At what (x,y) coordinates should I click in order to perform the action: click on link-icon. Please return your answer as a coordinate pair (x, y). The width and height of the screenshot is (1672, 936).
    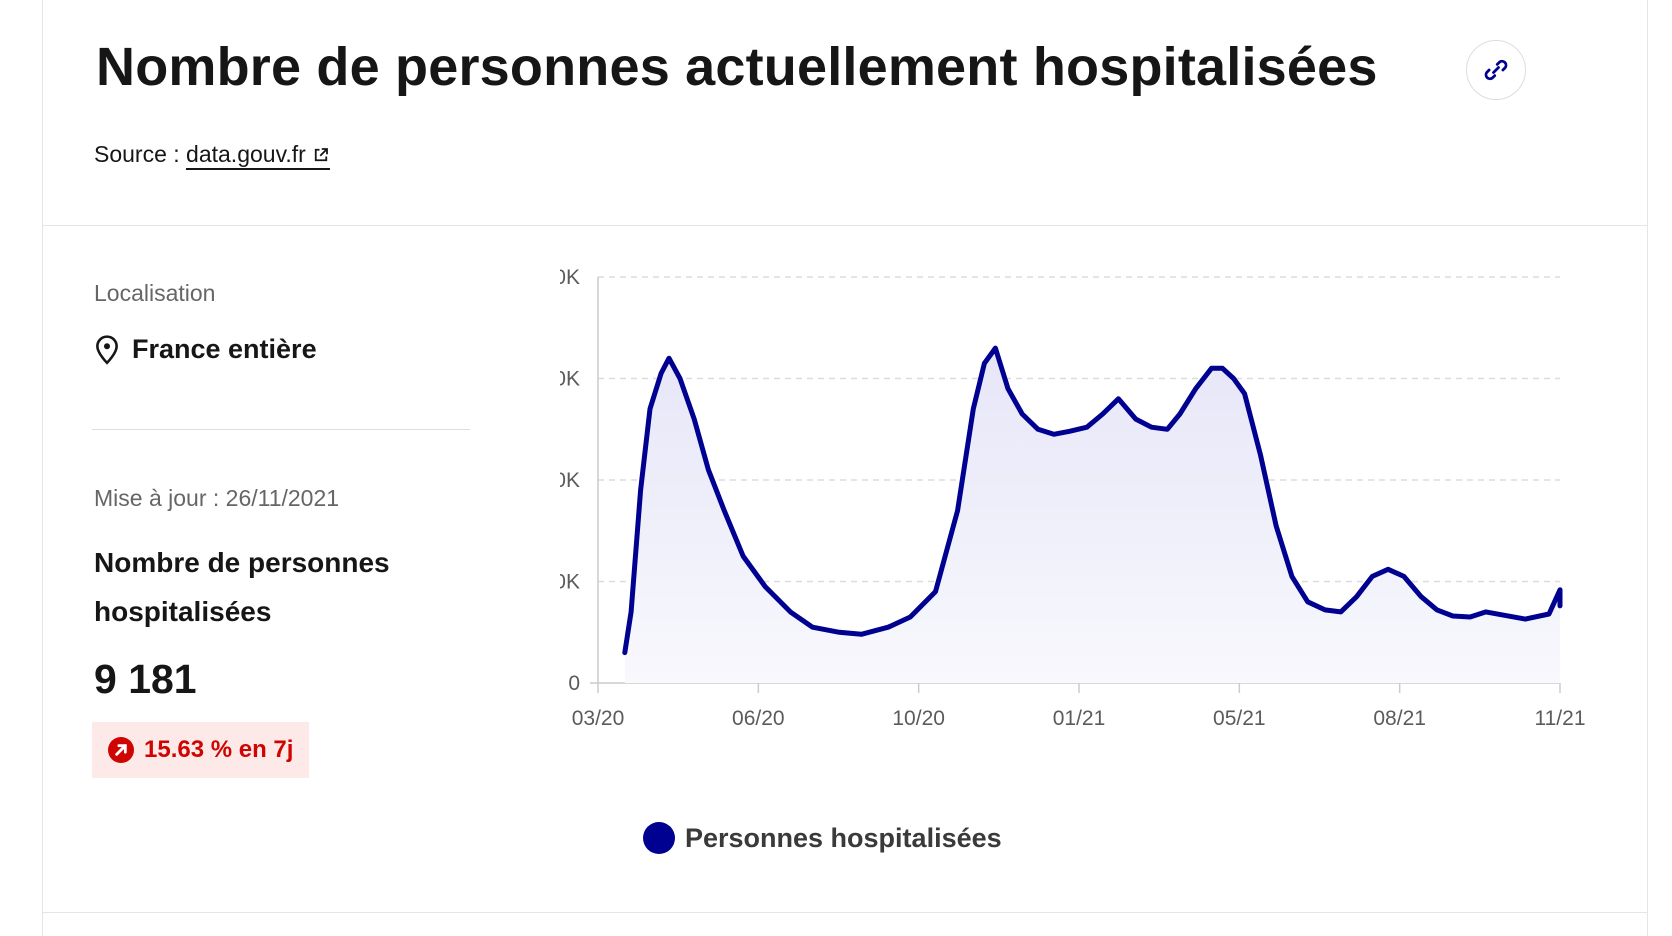
    Looking at the image, I should click on (1496, 70).